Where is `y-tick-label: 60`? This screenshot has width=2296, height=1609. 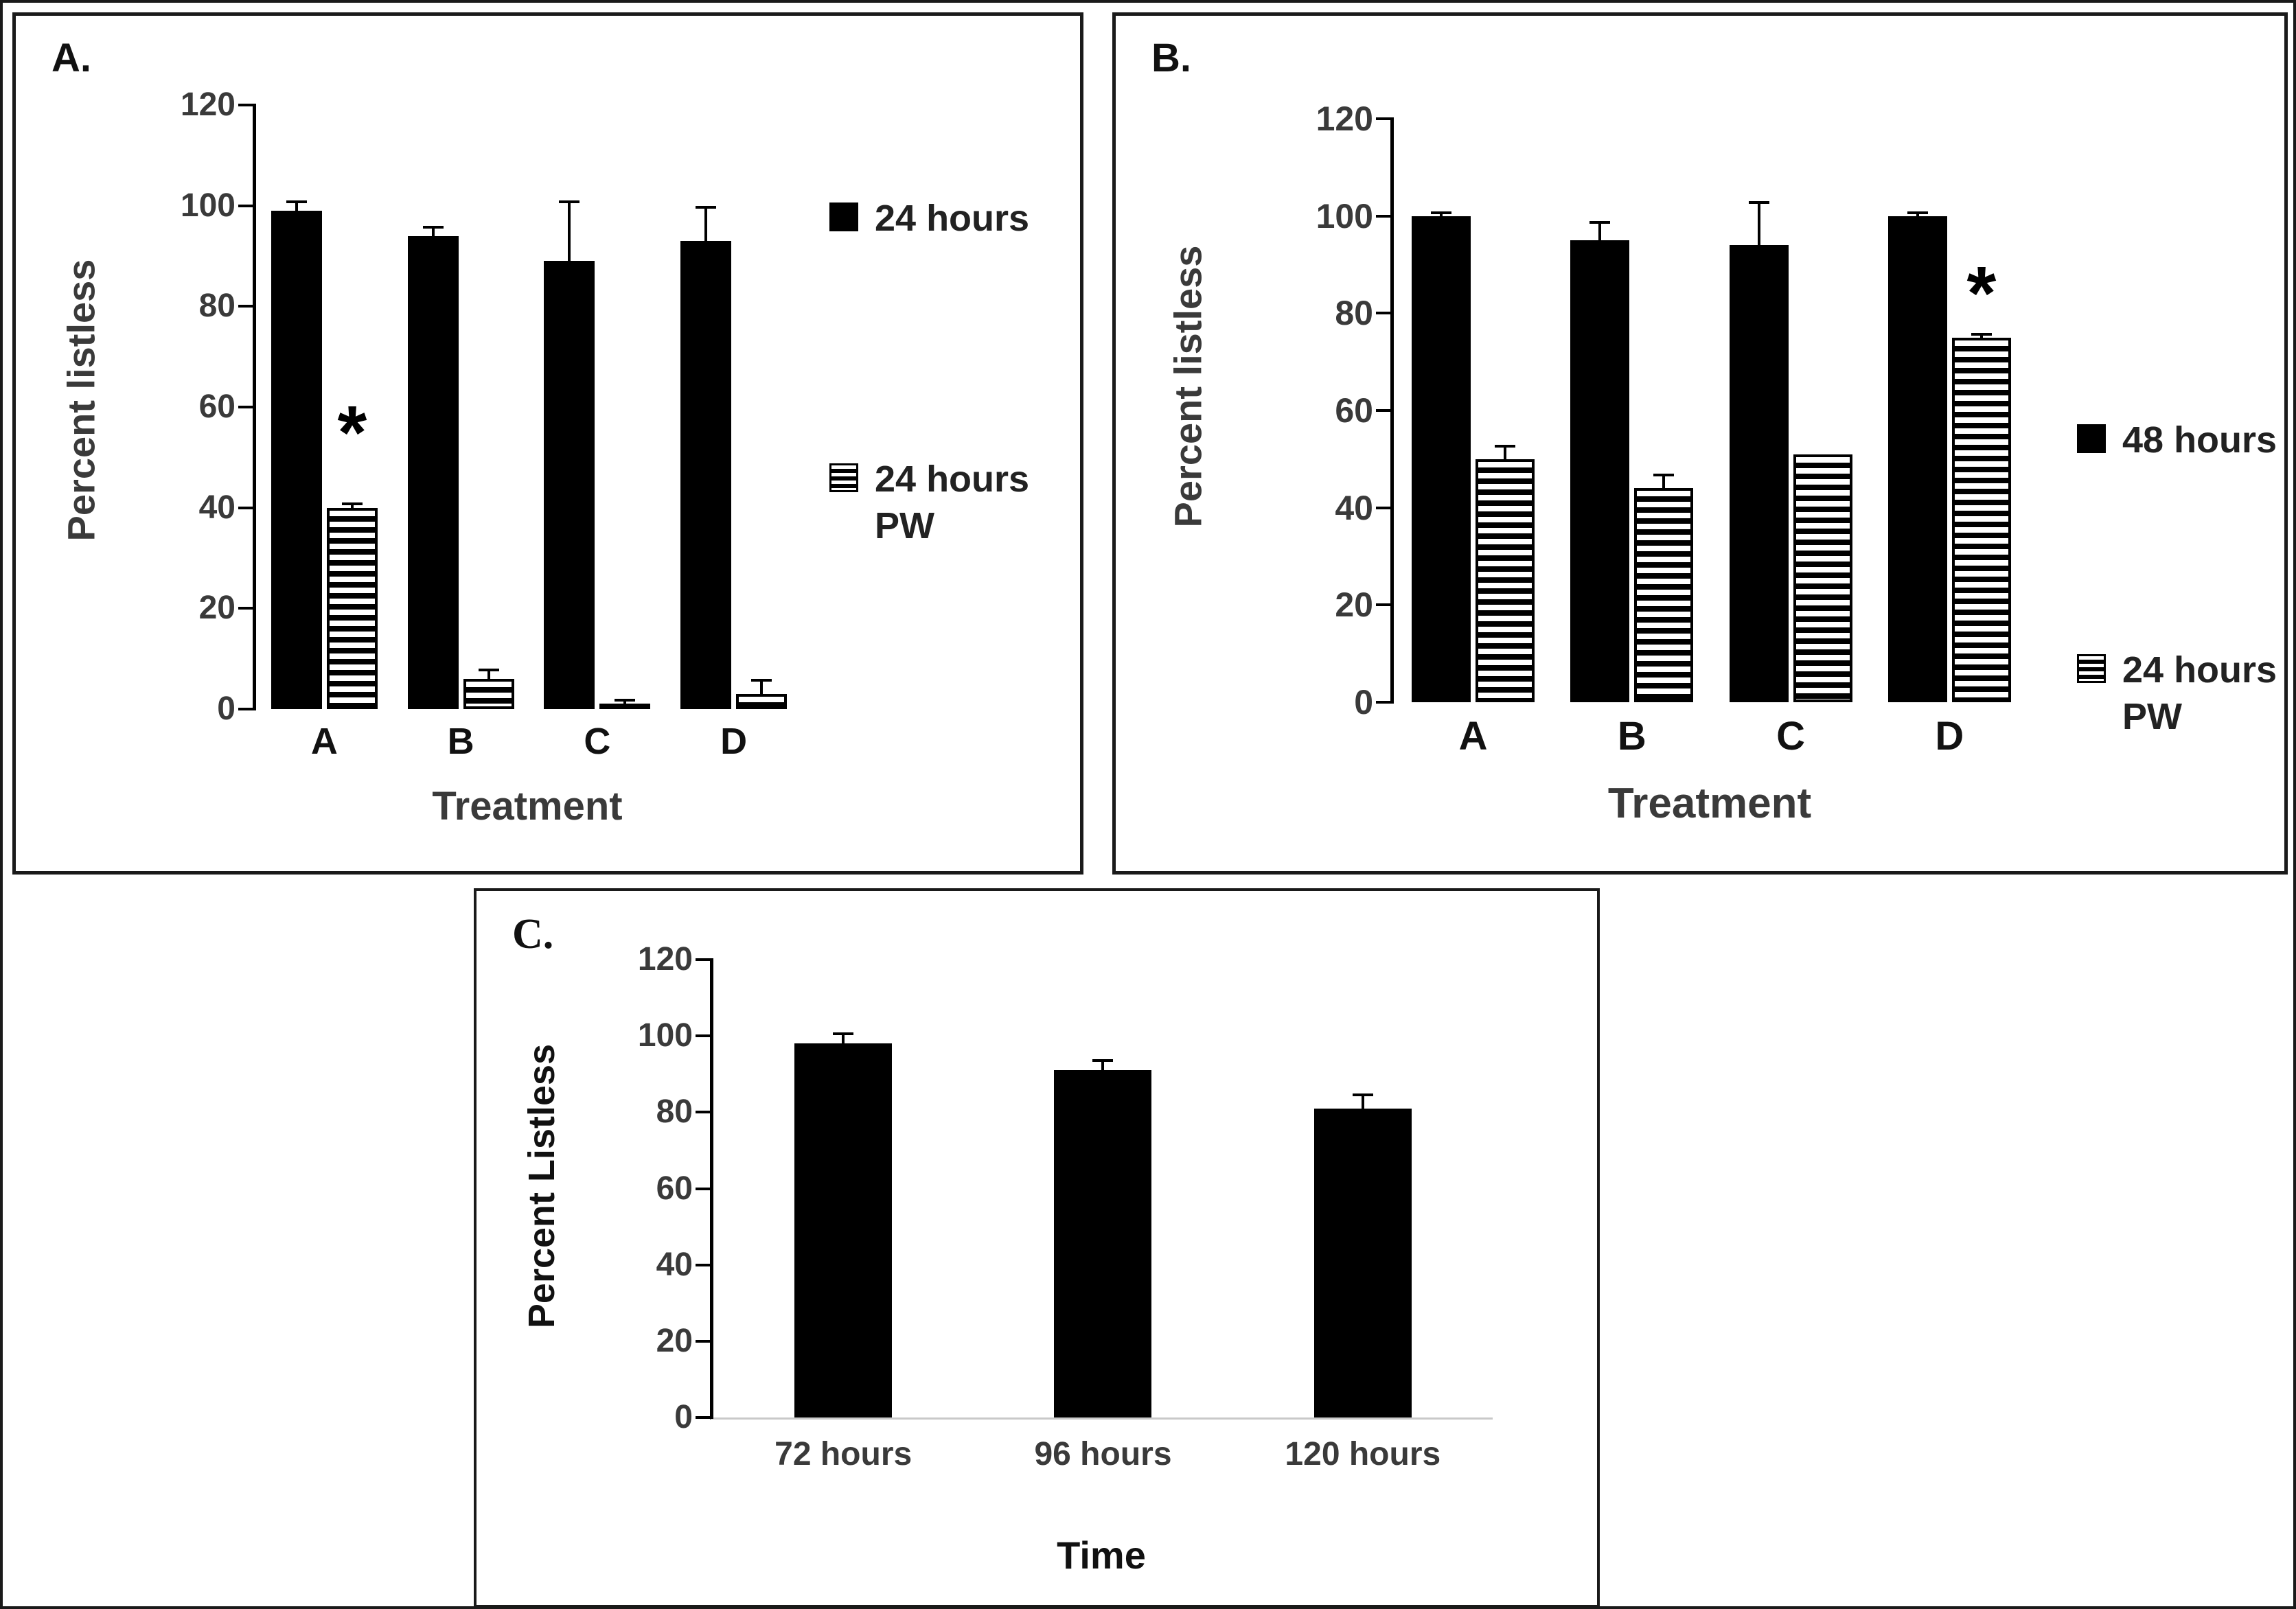
y-tick-label: 60 is located at coordinates (1354, 411).